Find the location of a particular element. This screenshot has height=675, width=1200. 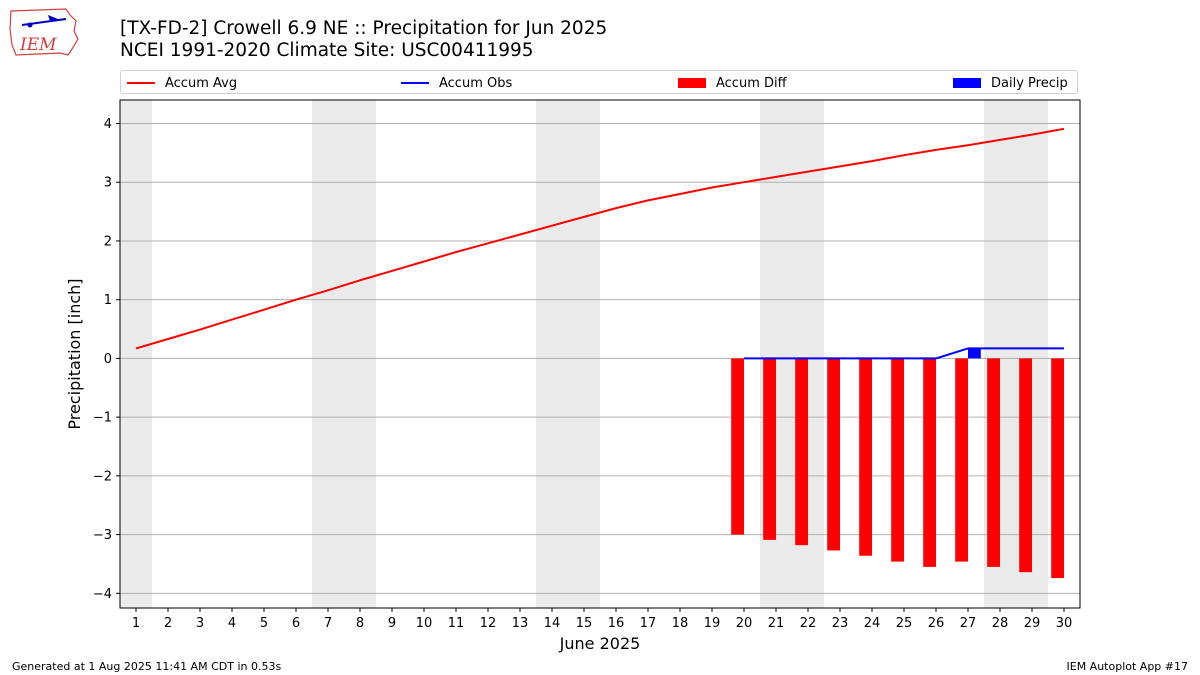

legend-swatch-accum-diff is located at coordinates (692, 83).